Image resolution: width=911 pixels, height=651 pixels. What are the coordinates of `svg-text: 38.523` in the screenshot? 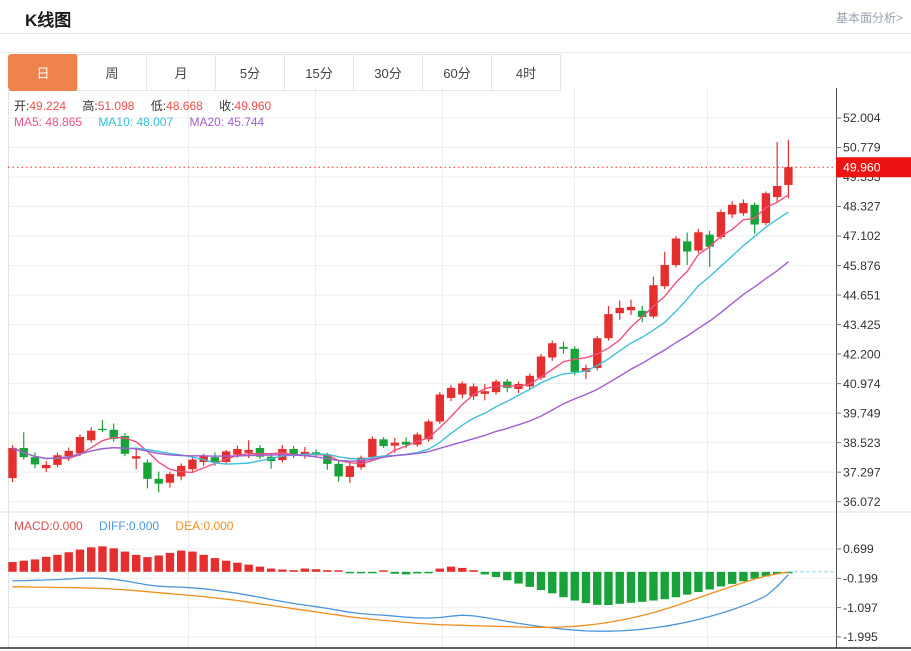 It's located at (862, 443).